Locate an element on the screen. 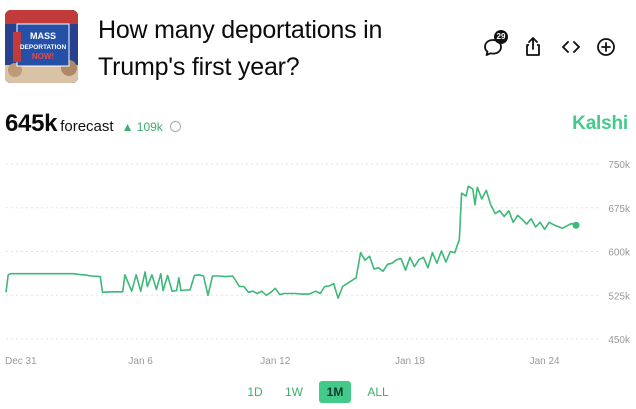 Image resolution: width=636 pixels, height=409 pixels. svg-text: DEPORTATION is located at coordinates (43, 47).